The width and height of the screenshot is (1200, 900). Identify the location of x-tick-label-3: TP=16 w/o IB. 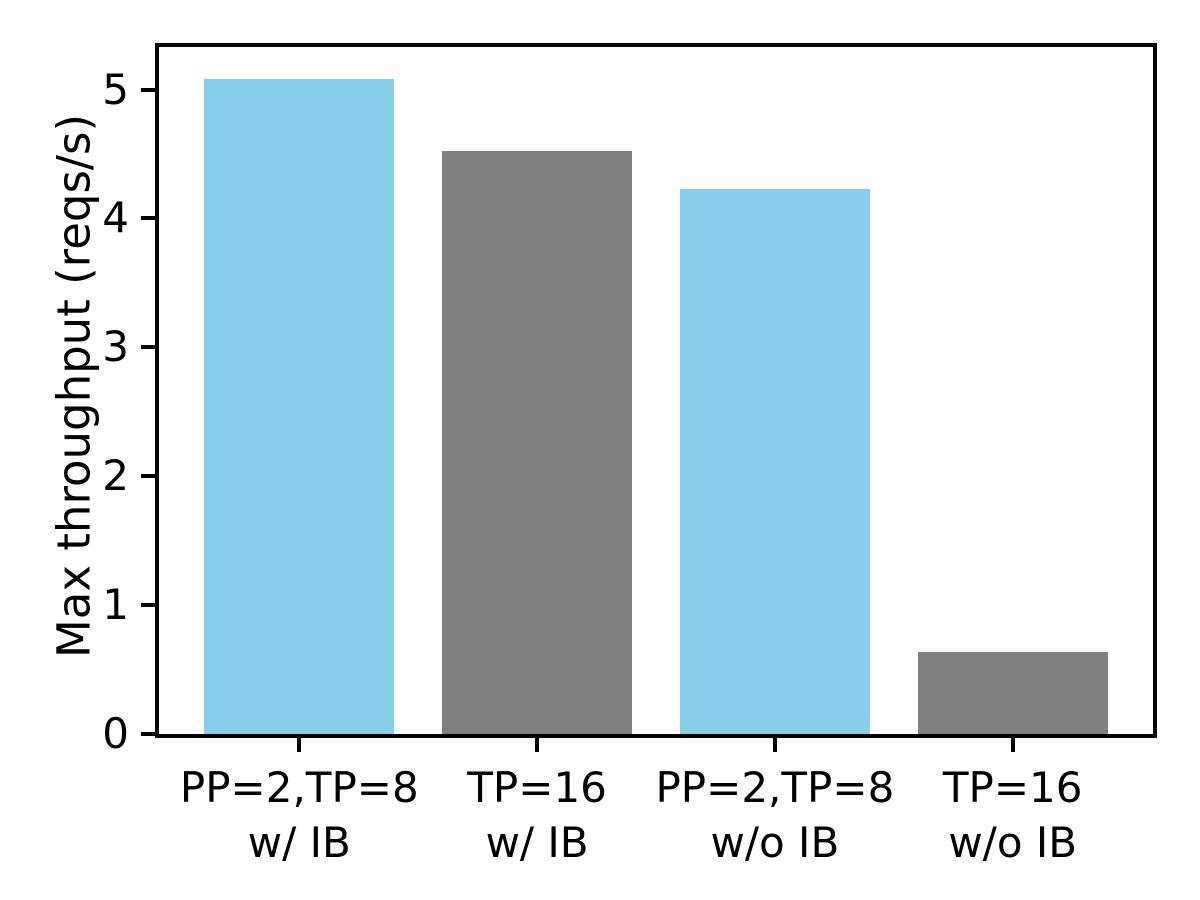
(1013, 815).